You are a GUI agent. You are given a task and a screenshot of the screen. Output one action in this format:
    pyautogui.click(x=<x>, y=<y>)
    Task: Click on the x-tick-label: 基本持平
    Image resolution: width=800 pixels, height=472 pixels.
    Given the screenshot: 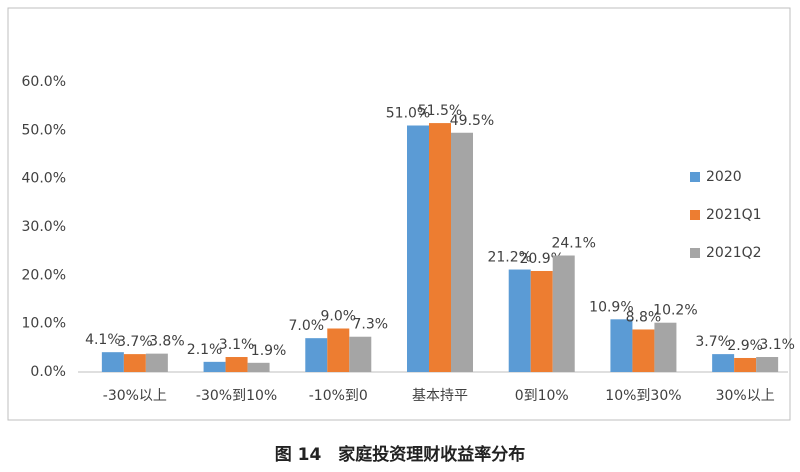 What is the action you would take?
    pyautogui.click(x=440, y=395)
    